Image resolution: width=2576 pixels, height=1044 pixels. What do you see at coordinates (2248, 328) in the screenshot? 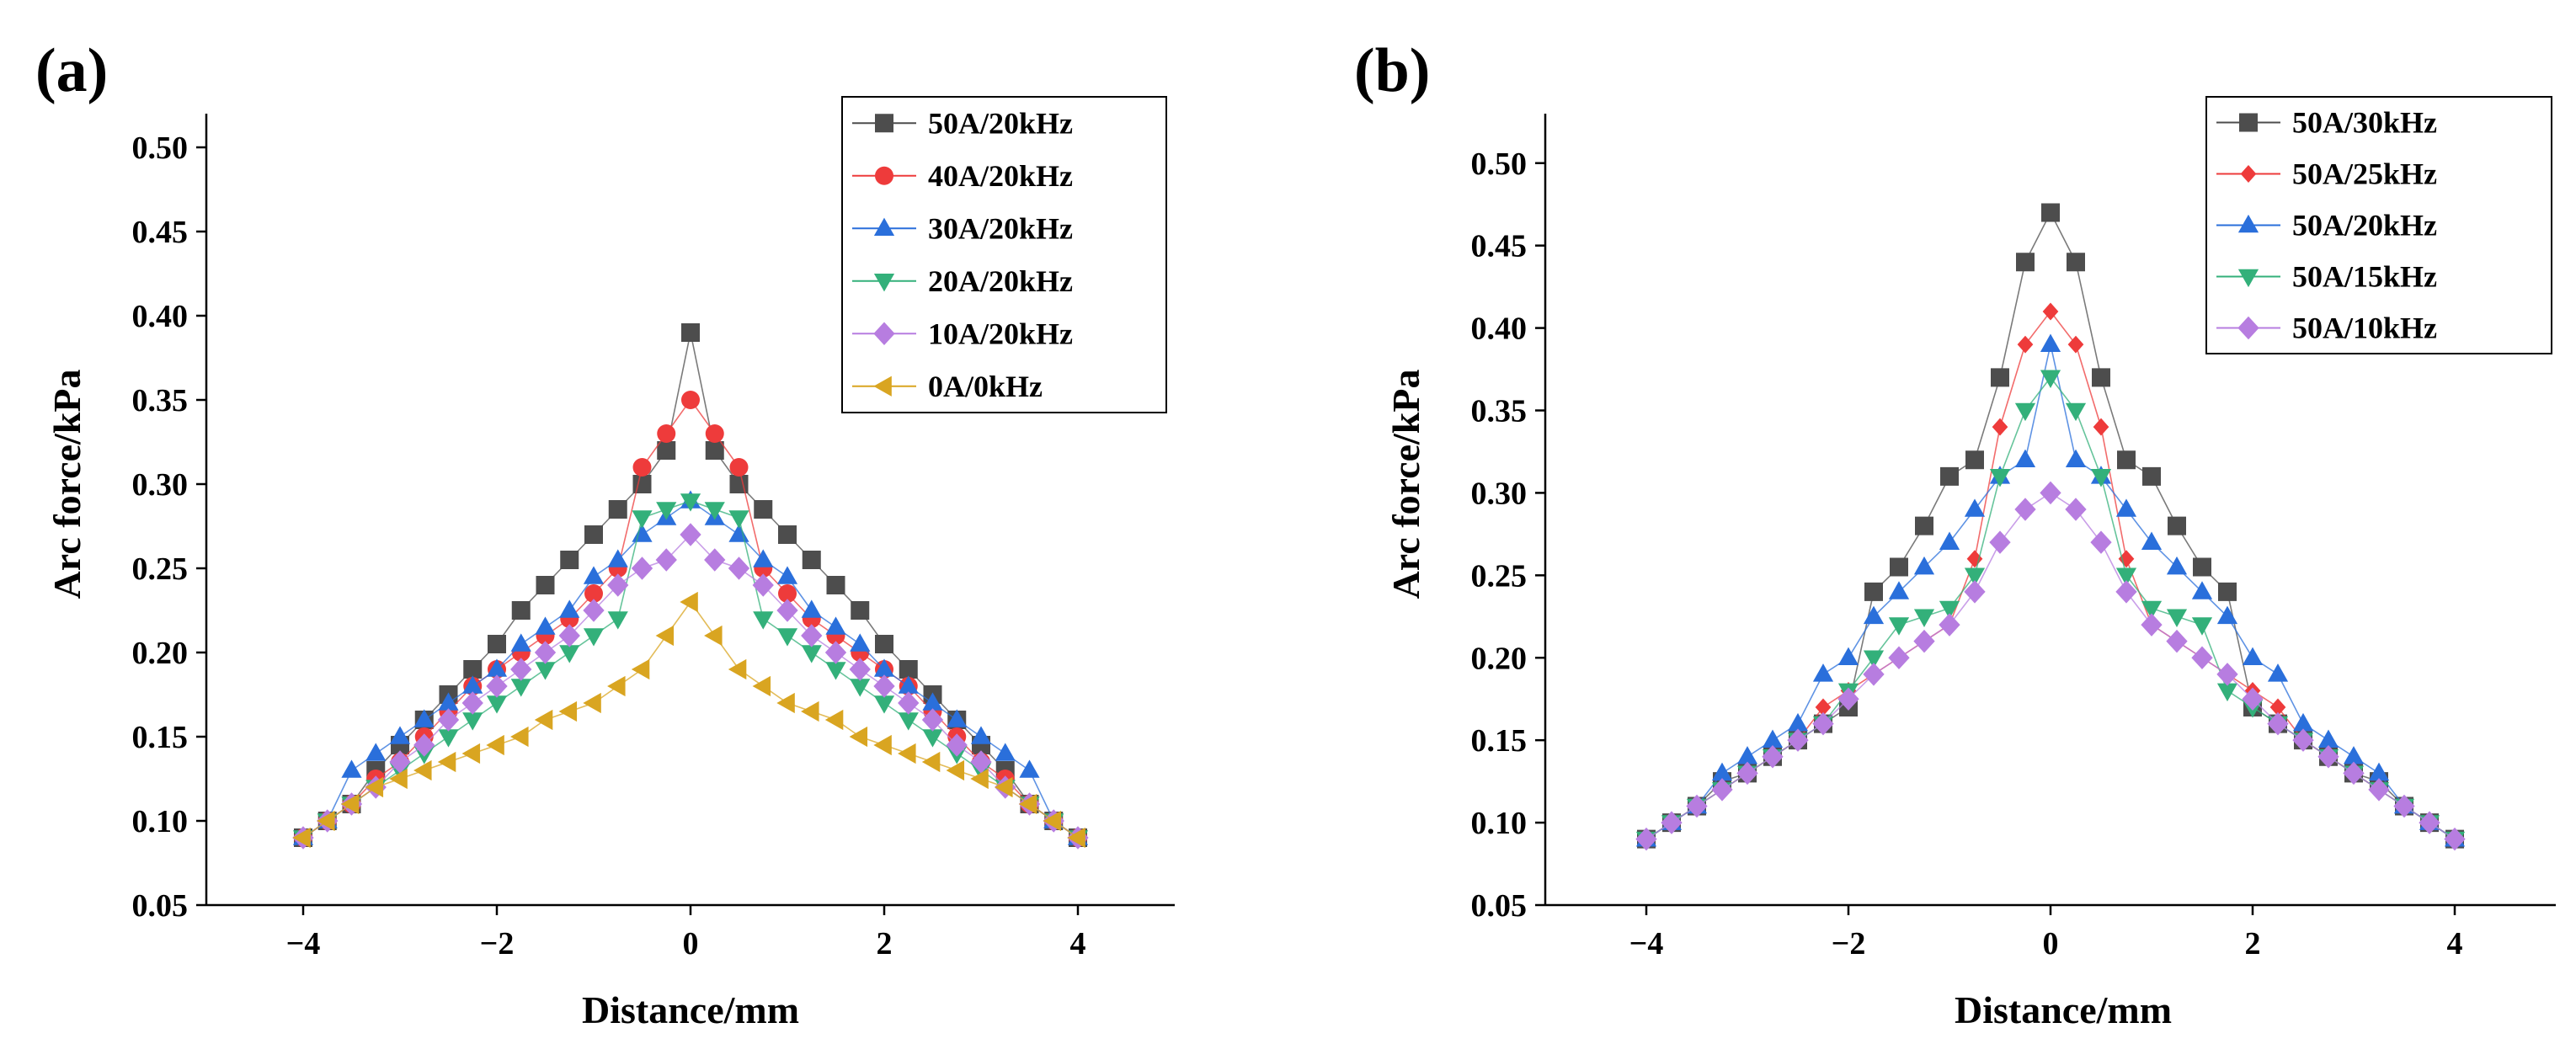
I see `legend-marker` at bounding box center [2248, 328].